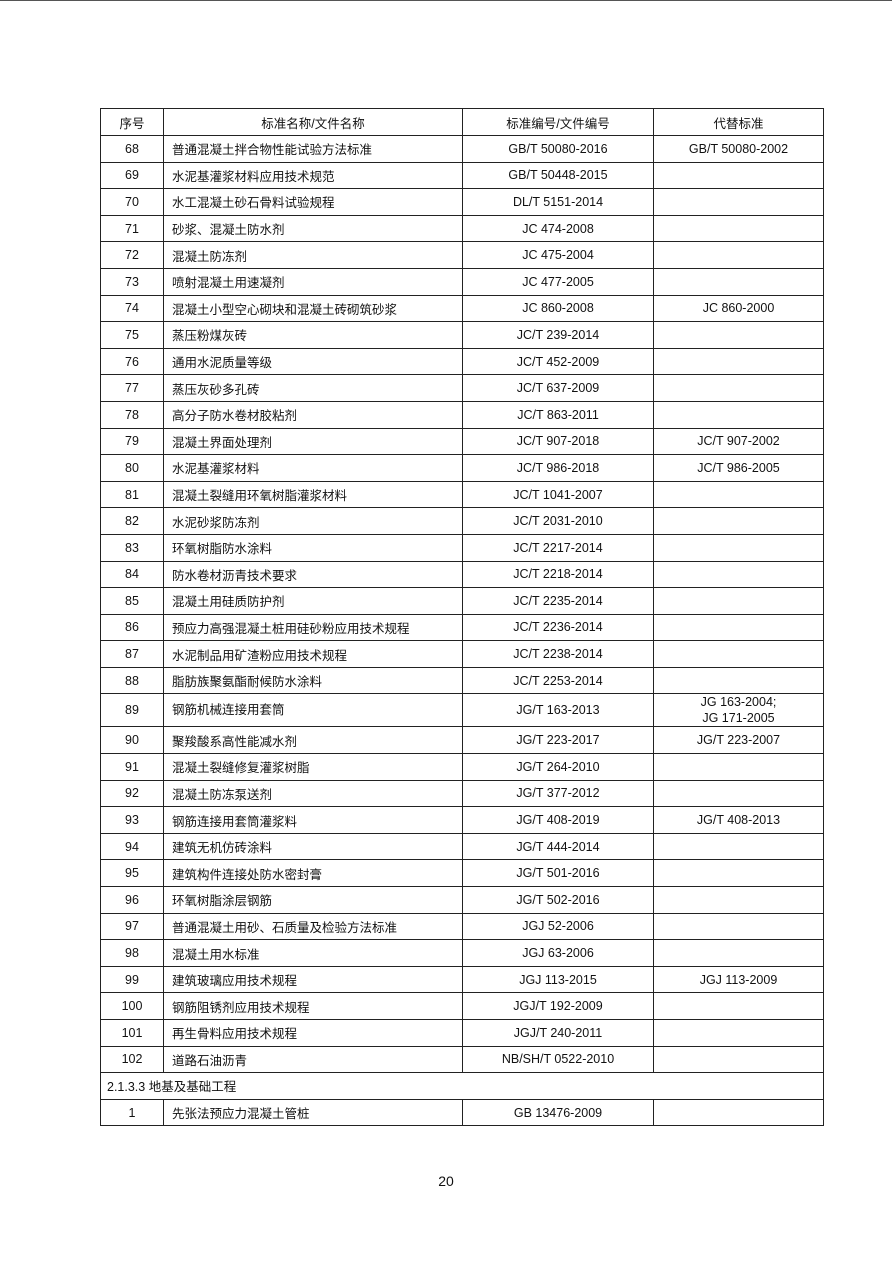 Image resolution: width=892 pixels, height=1262 pixels. What do you see at coordinates (313, 255) in the screenshot?
I see `cell-name: 混凝土防冻剂` at bounding box center [313, 255].